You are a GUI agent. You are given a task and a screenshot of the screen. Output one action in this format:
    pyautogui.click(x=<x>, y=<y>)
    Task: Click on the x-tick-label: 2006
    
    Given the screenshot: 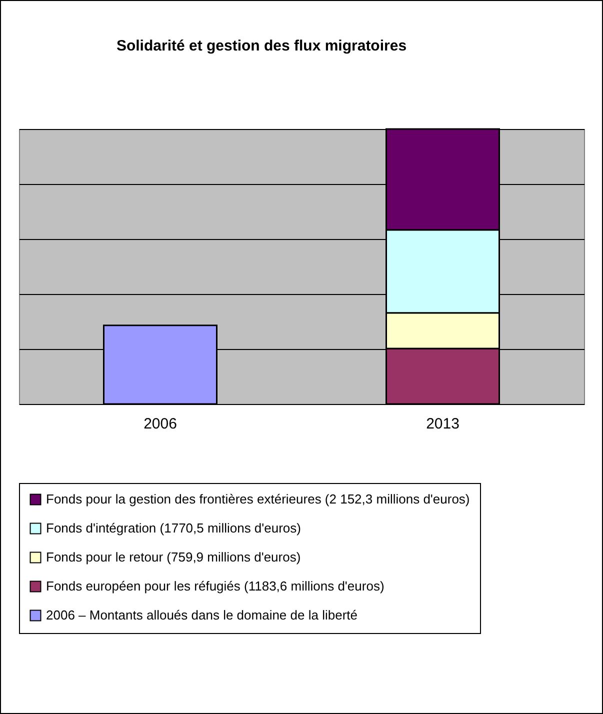 What is the action you would take?
    pyautogui.click(x=160, y=424)
    